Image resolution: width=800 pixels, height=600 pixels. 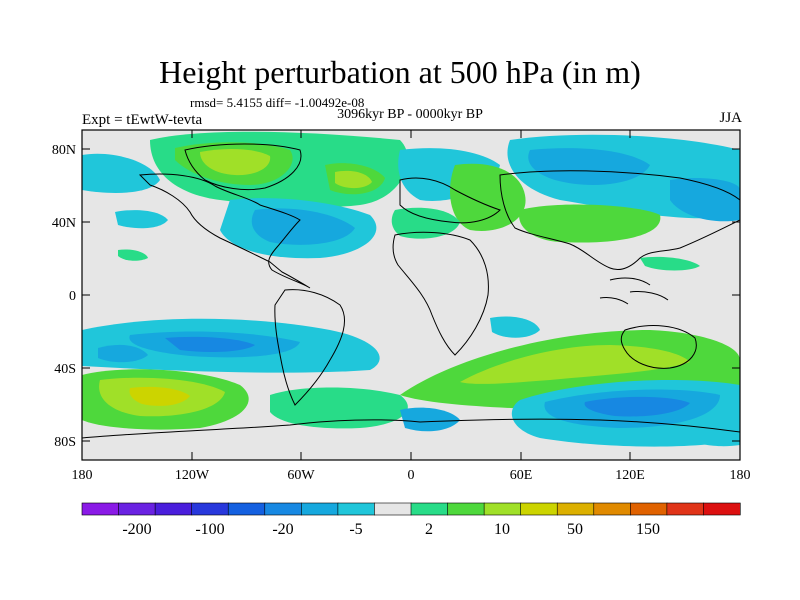 I want to click on latitude-labels: 80N 40N 0 40S 80S, so click(x=64, y=296).